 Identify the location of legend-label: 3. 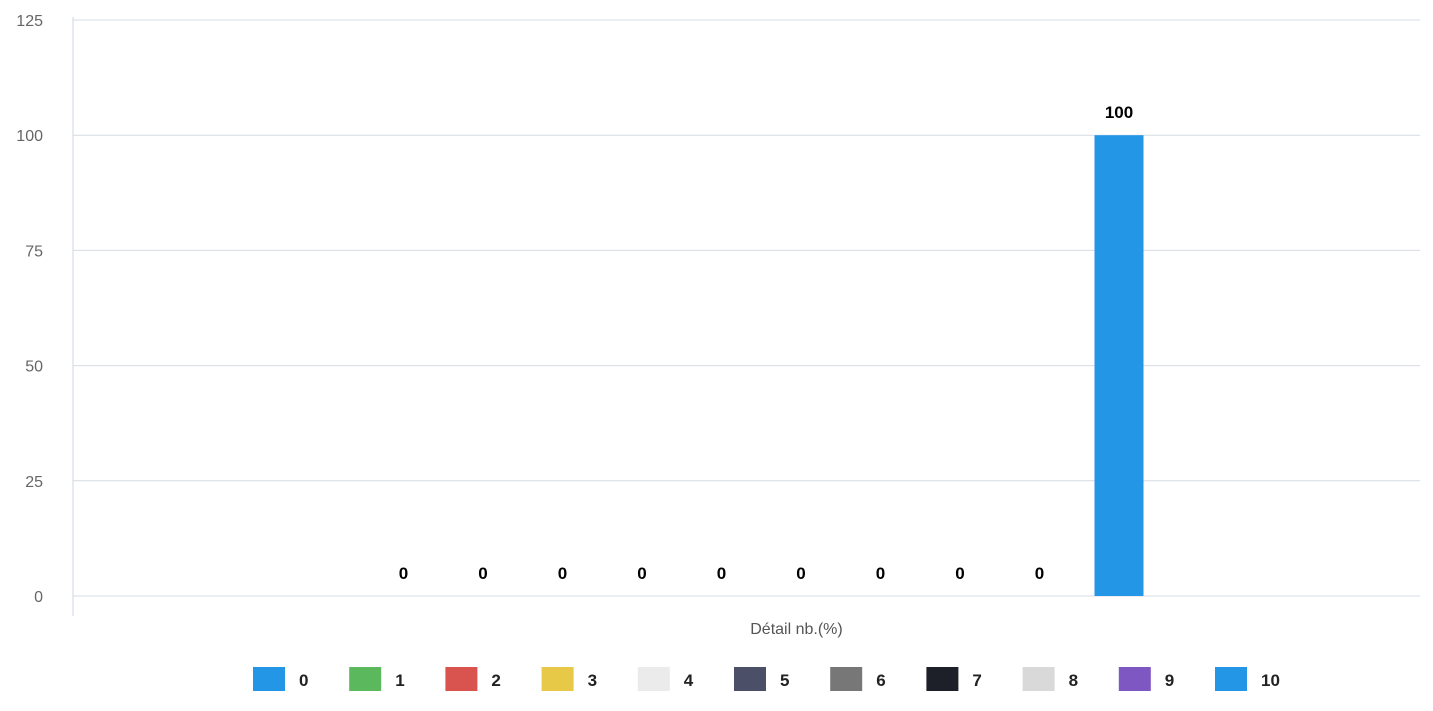
(592, 680).